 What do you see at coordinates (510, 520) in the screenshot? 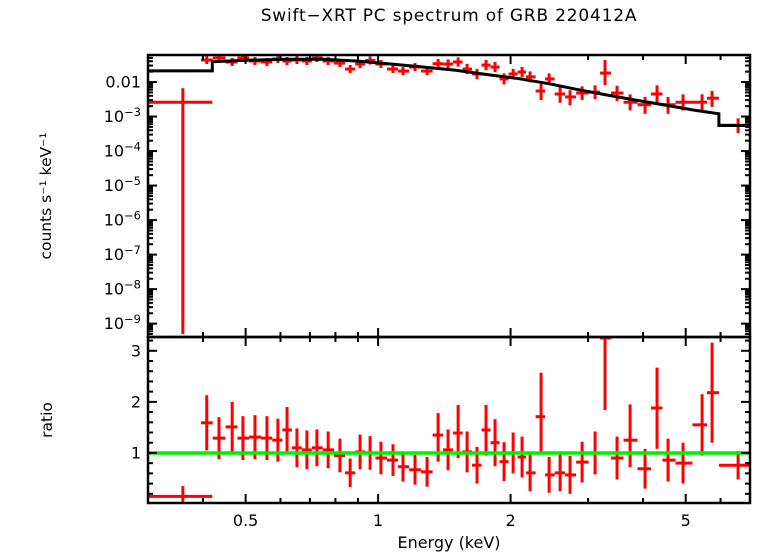
I see `x-tick-label: 2` at bounding box center [510, 520].